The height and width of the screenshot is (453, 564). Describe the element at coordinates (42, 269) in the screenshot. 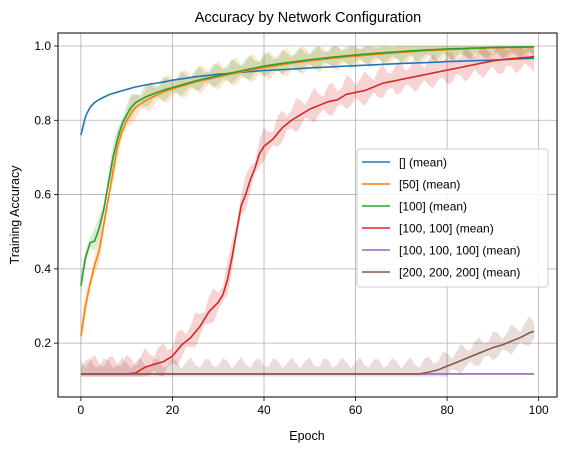

I see `y-tick-label: 0.4` at that location.